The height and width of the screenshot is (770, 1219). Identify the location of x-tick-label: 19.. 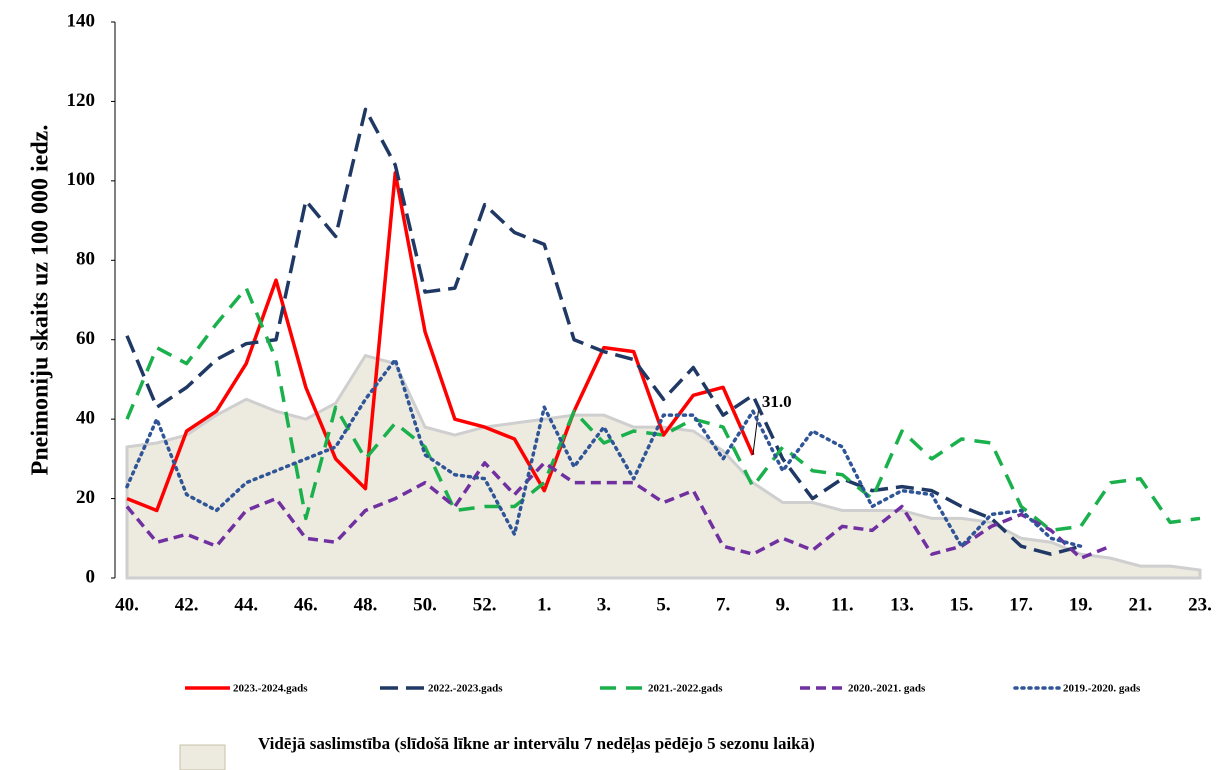
(1081, 604).